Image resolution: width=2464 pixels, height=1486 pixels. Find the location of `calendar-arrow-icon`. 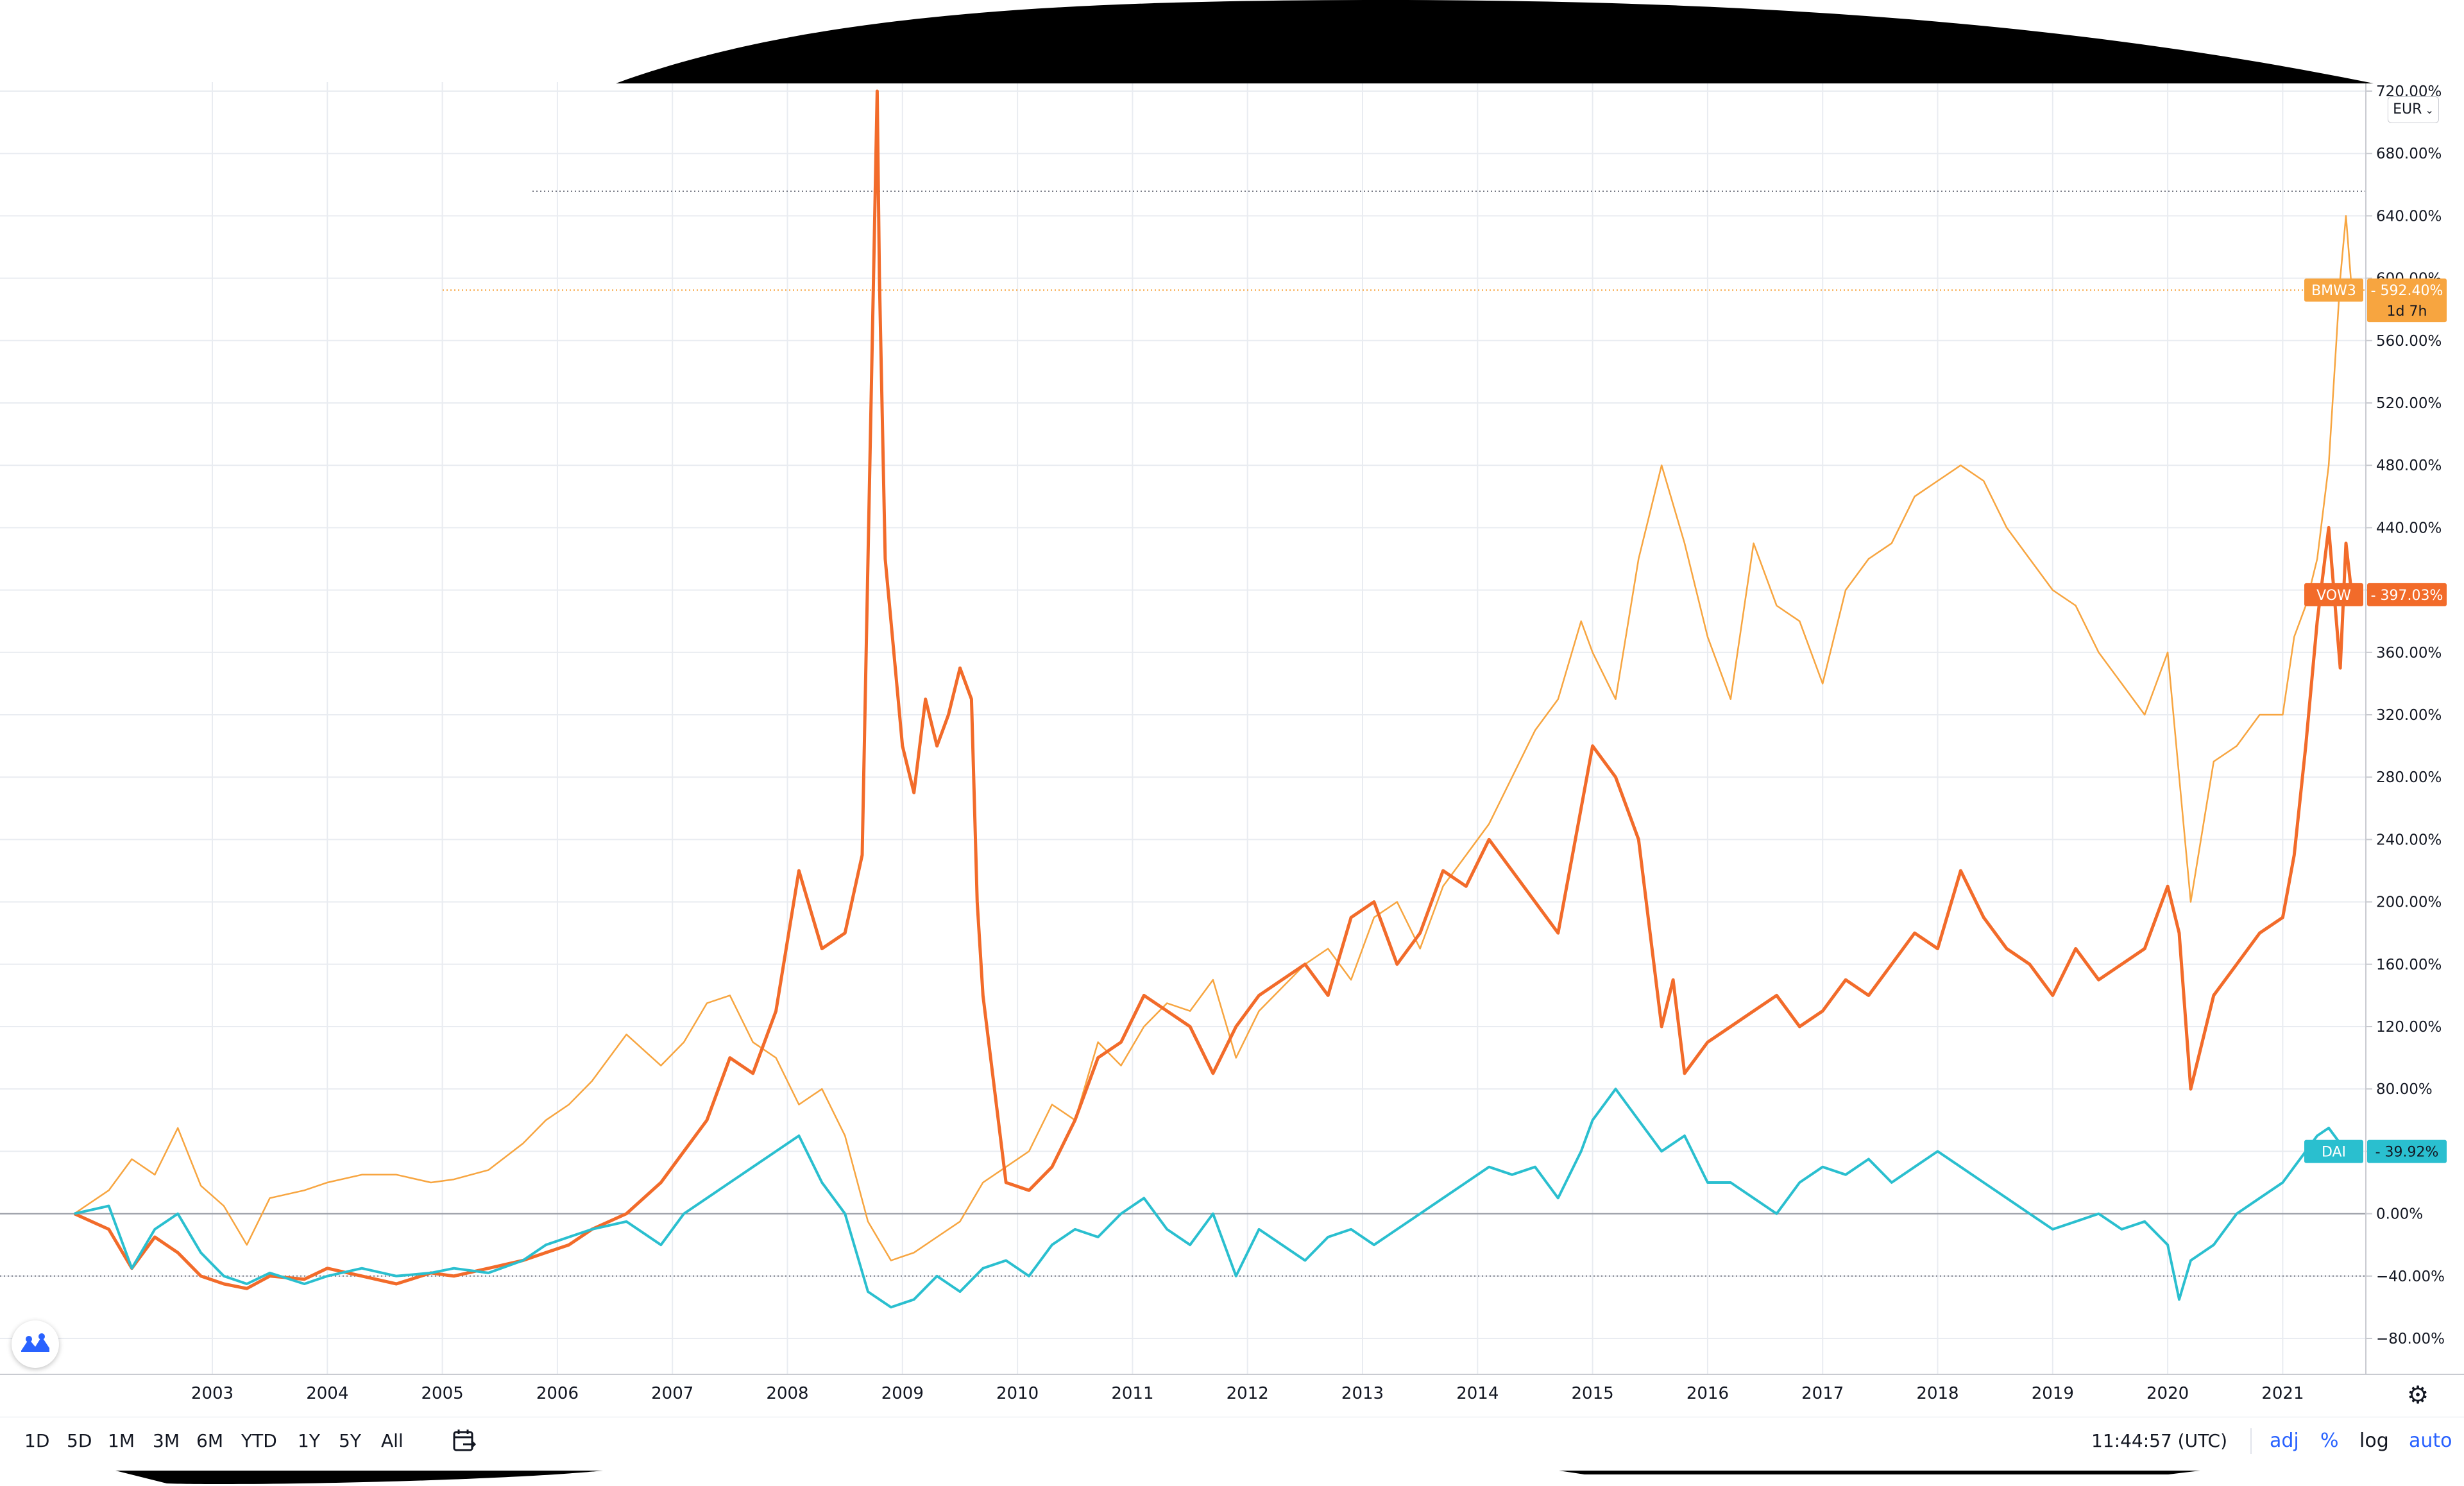

calendar-arrow-icon is located at coordinates (465, 1440).